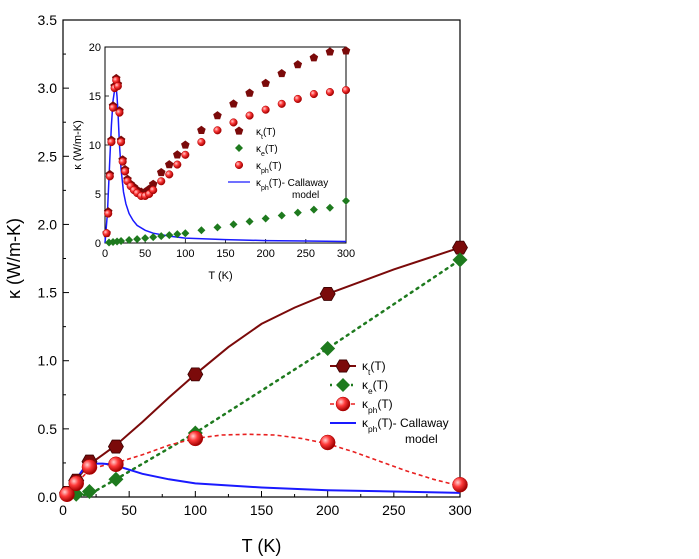 This screenshot has height=559, width=699. Describe the element at coordinates (48, 429) in the screenshot. I see `main-y-tick-label: 0.5` at that location.